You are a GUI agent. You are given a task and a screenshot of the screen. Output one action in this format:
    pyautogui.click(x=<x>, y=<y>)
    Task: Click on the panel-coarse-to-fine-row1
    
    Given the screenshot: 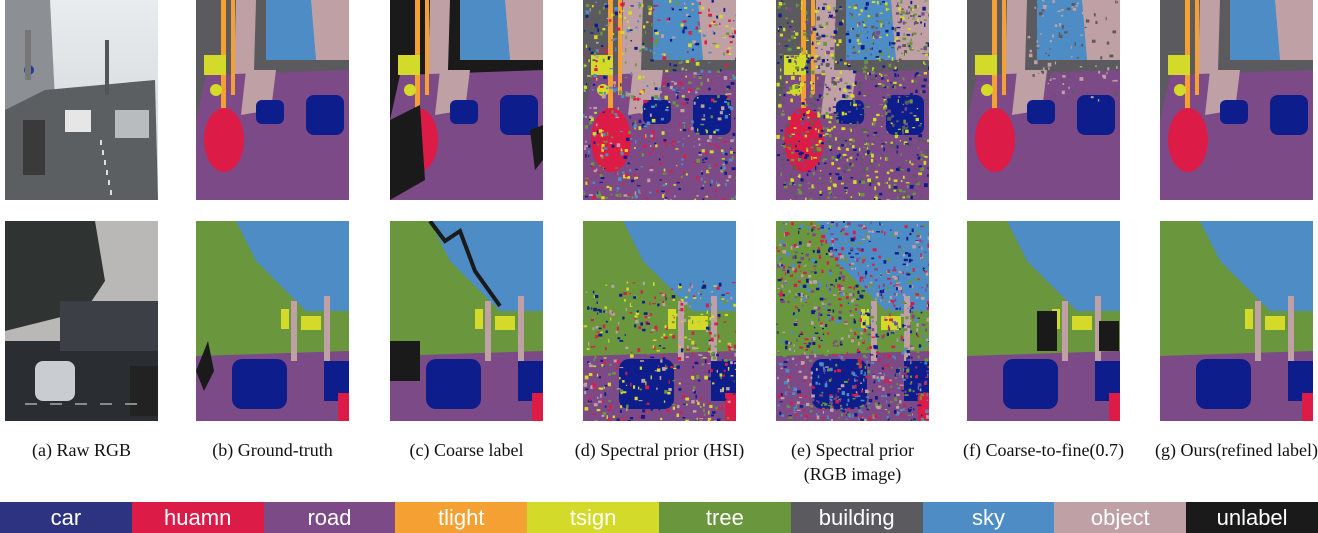 What is the action you would take?
    pyautogui.click(x=1043, y=100)
    